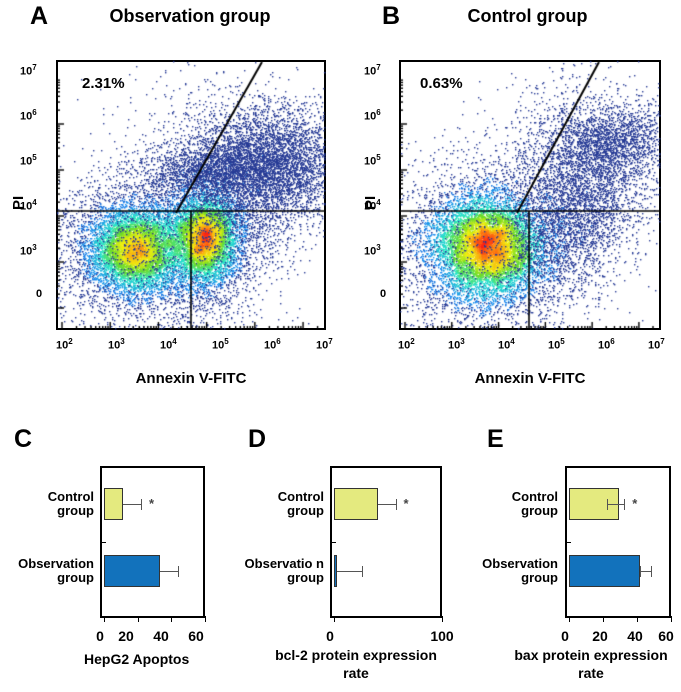  I want to click on panel-a-xtick-0: 10², so click(64, 344).